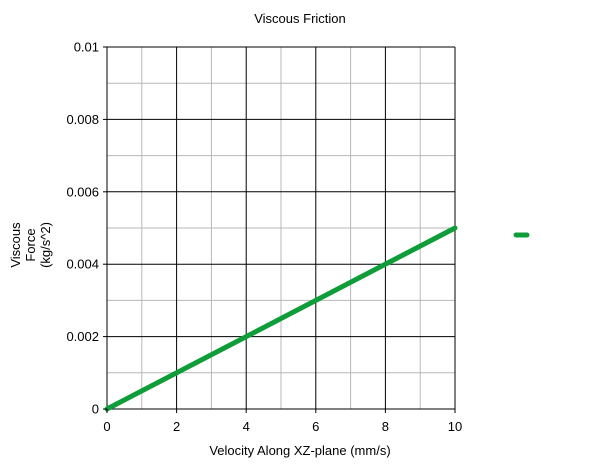 The height and width of the screenshot is (468, 600). I want to click on y-tick-label: 0.008, so click(82, 119).